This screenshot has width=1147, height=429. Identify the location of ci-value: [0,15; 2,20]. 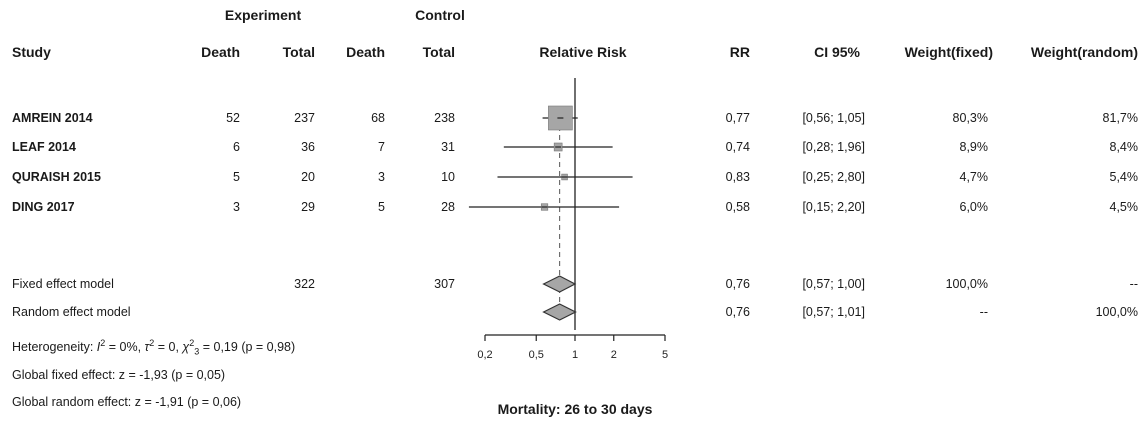
(833, 207).